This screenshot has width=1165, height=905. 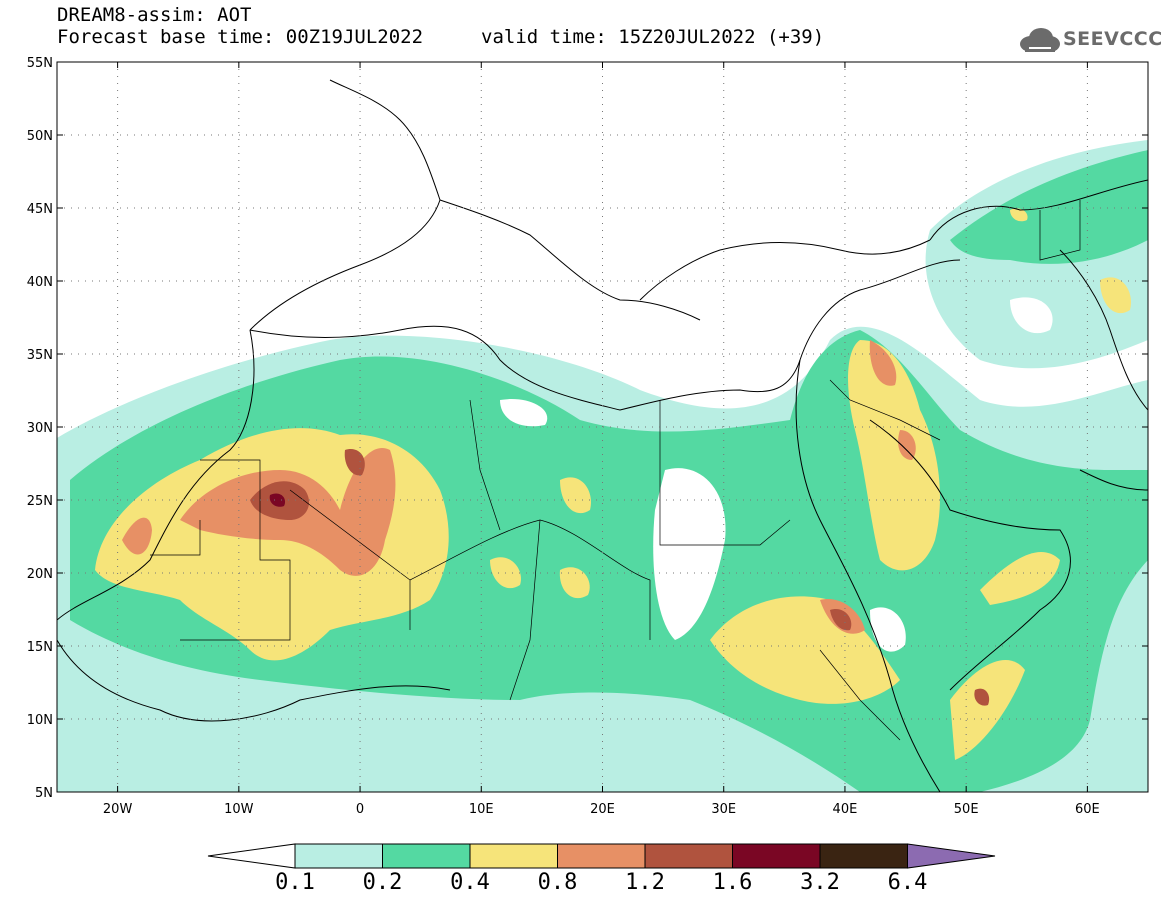 I want to click on lat-label: 10N, so click(x=40, y=720).